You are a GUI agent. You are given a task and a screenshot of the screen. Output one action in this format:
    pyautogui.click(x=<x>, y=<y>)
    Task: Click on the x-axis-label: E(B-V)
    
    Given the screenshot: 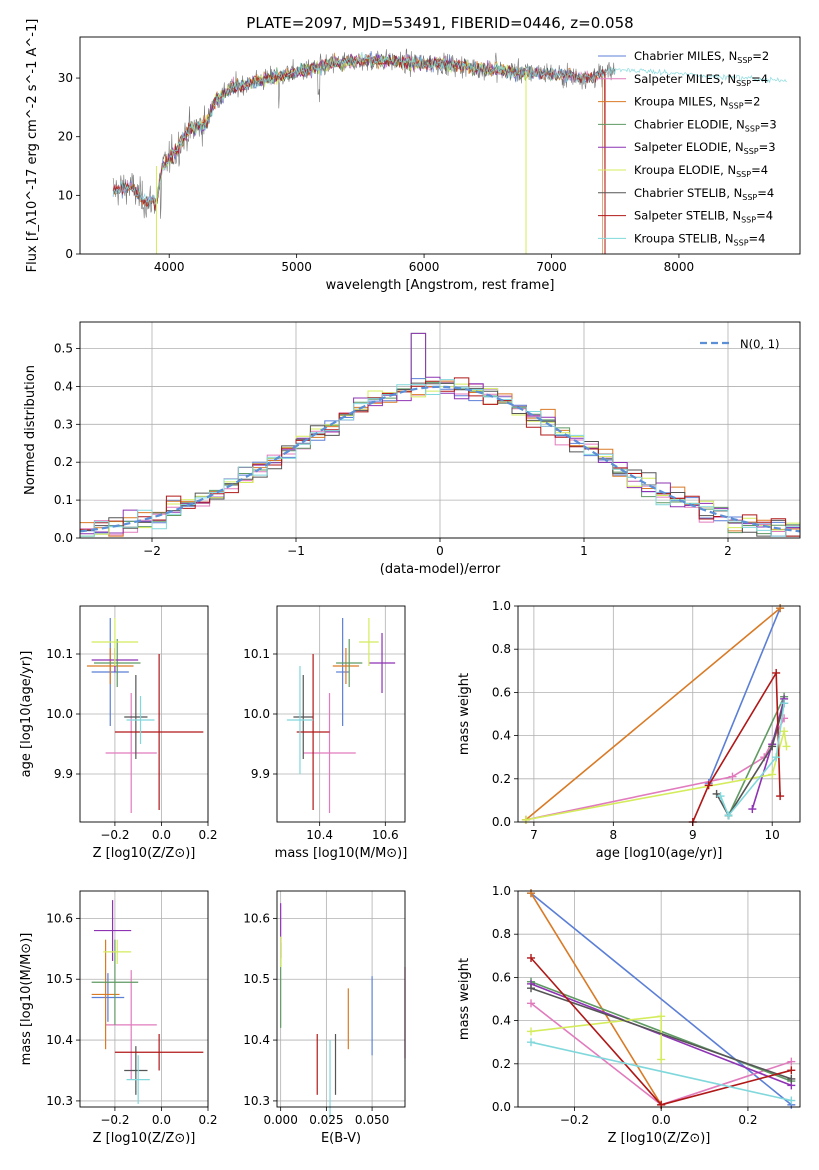 What is the action you would take?
    pyautogui.click(x=341, y=1138)
    